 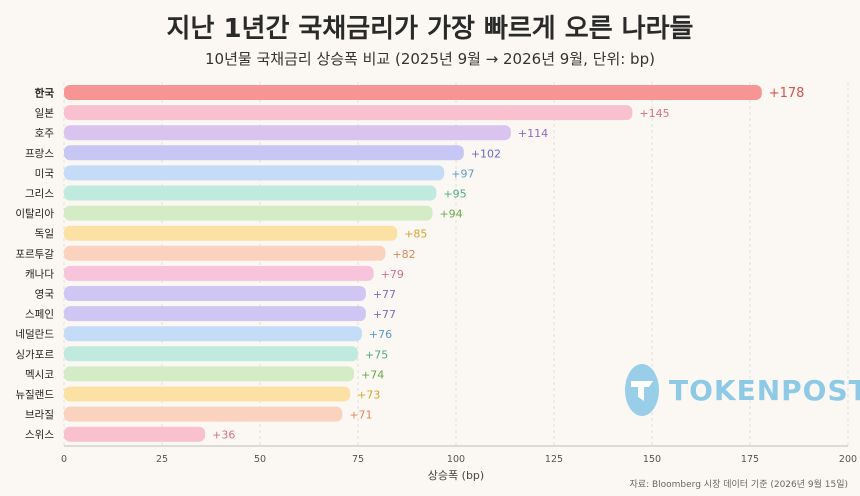 What do you see at coordinates (738, 485) in the screenshot?
I see `source-note: 자료: Bloomberg 시장 데이터 기준 (2026년 9월 15일)` at bounding box center [738, 485].